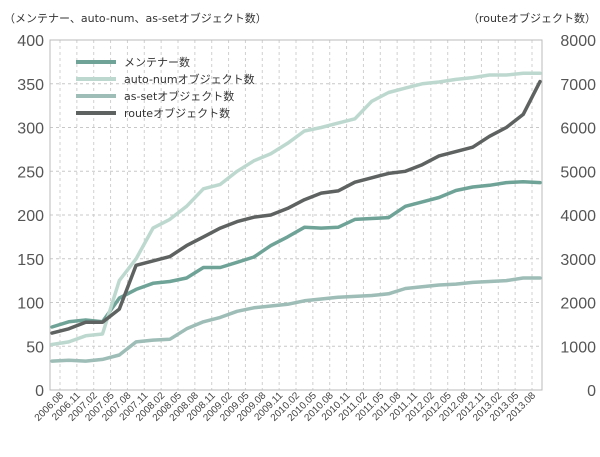  What do you see at coordinates (578, 85) in the screenshot?
I see `y-tick-label-right: 7000` at bounding box center [578, 85].